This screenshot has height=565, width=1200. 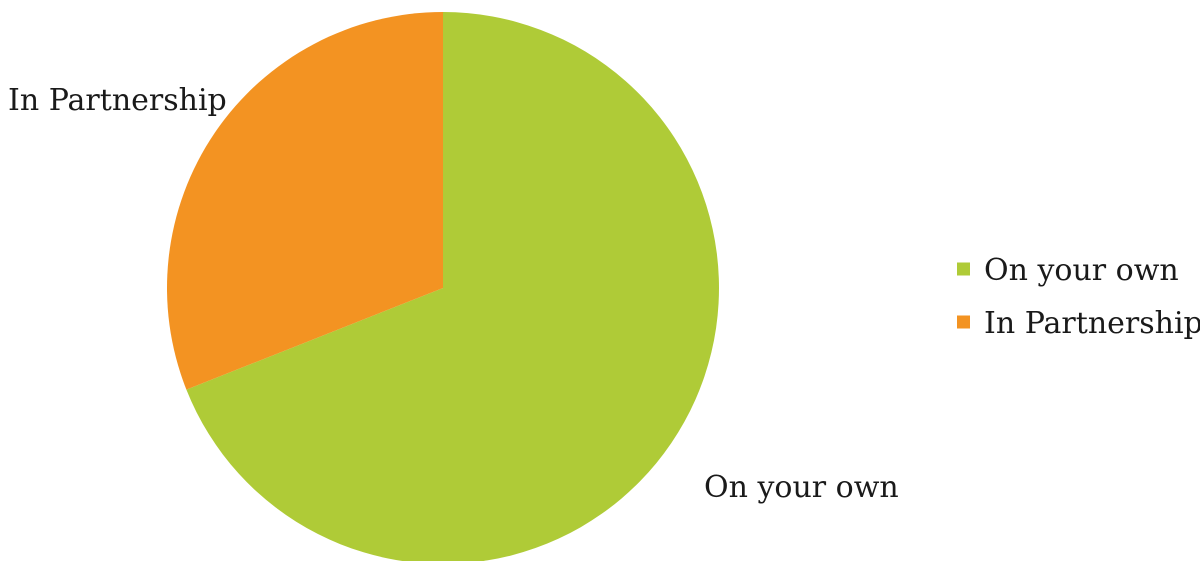 What do you see at coordinates (963, 269) in the screenshot?
I see `legend-swatch-on-your-own` at bounding box center [963, 269].